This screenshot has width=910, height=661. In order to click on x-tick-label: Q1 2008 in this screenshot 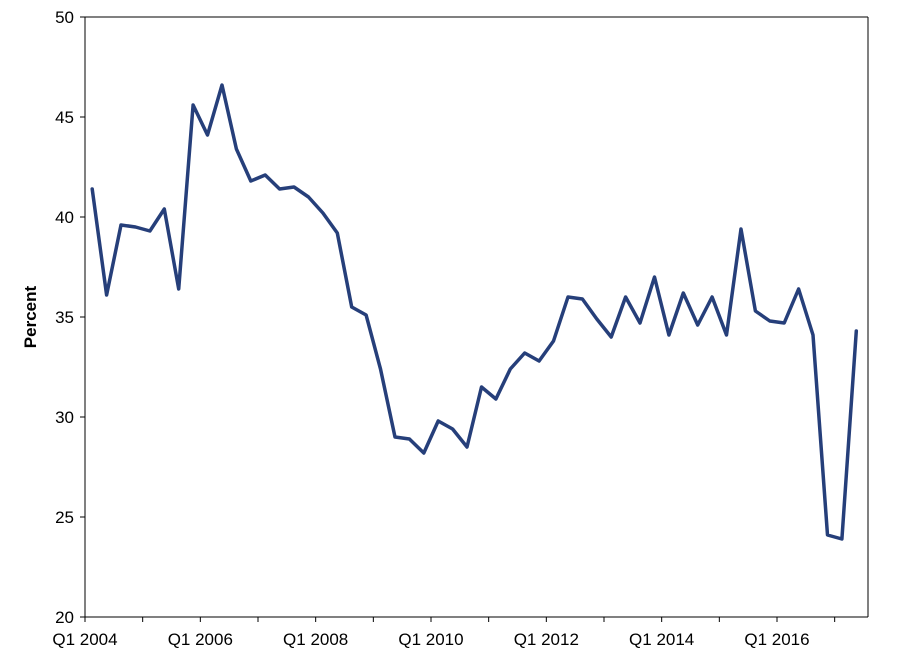, I will do `click(315, 639)`.